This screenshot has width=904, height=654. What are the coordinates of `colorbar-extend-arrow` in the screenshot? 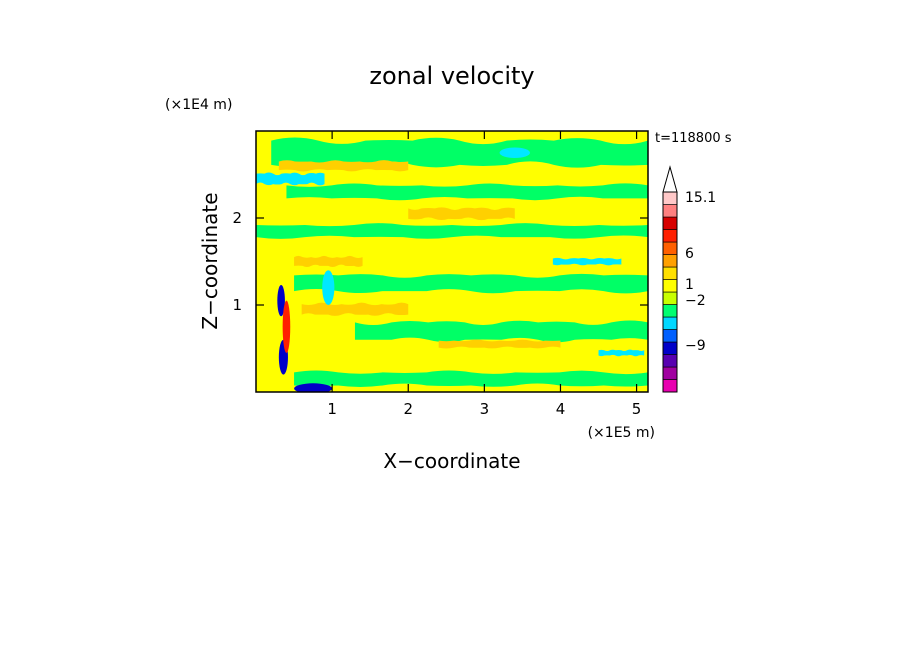 It's located at (670, 179).